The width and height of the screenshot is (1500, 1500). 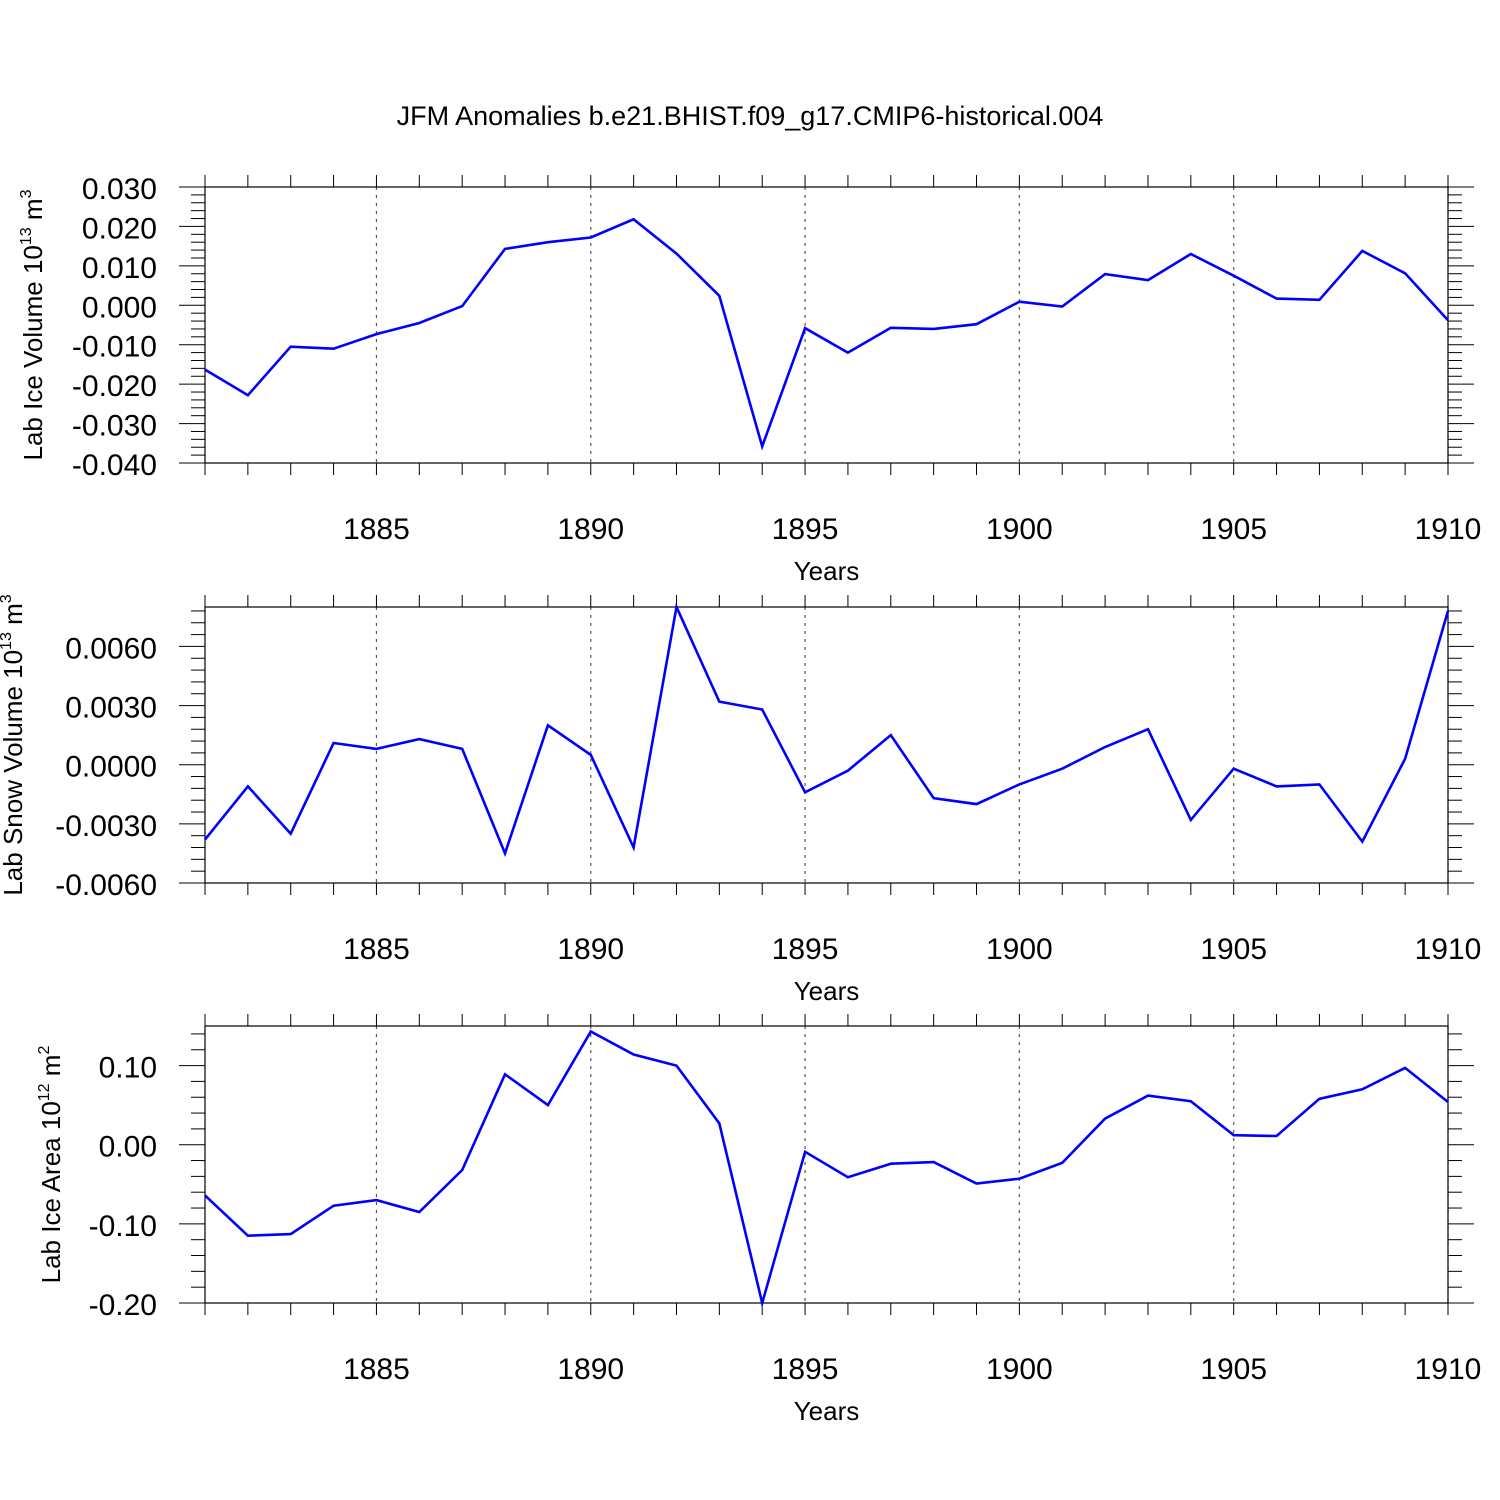 What do you see at coordinates (128, 1147) in the screenshot?
I see `y-tick-label: 0.00` at bounding box center [128, 1147].